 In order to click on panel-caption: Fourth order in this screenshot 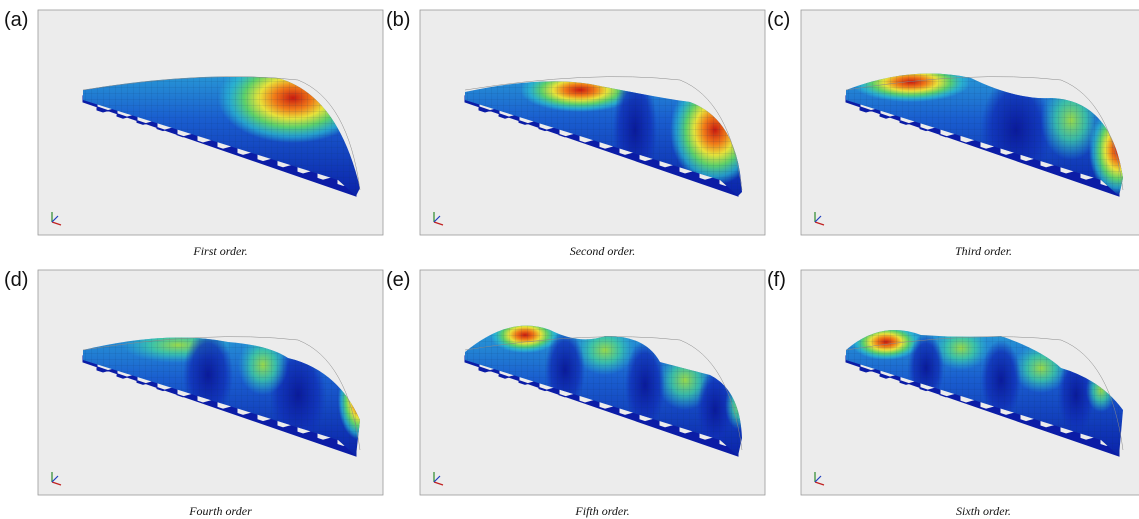, I will do `click(220, 511)`.